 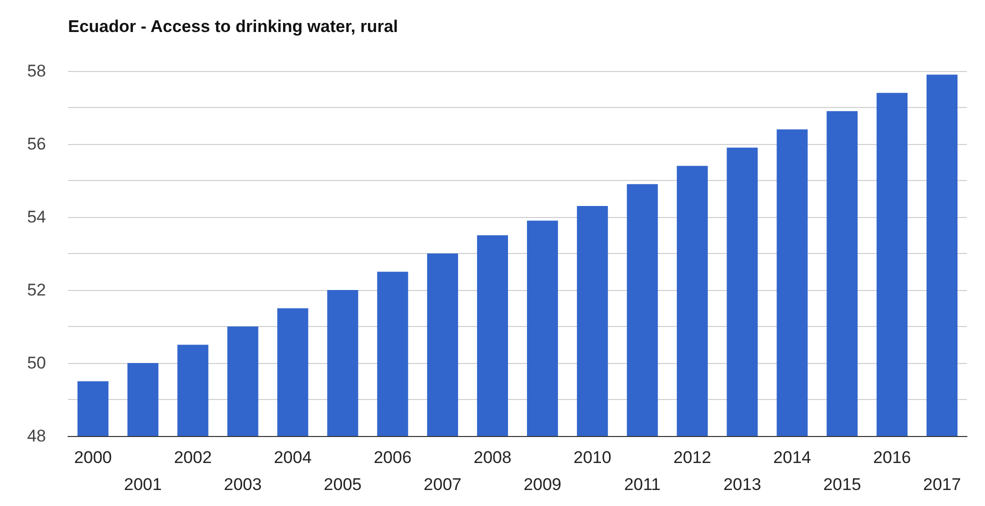 I want to click on x-tick-label: 2014, so click(x=792, y=457).